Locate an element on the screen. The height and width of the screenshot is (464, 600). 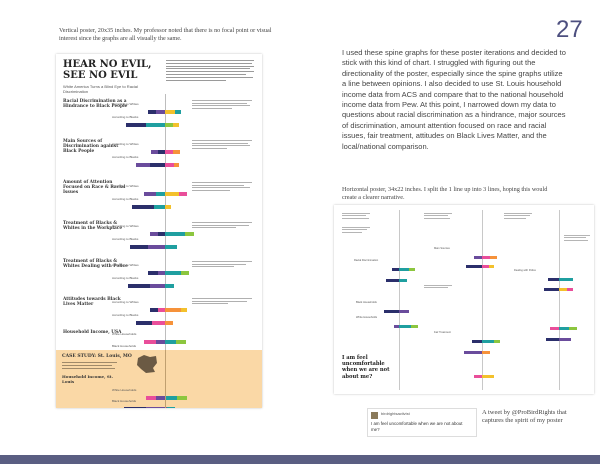
section-title: Attitudes towards Black Lives Matter is located at coordinates (92, 302).